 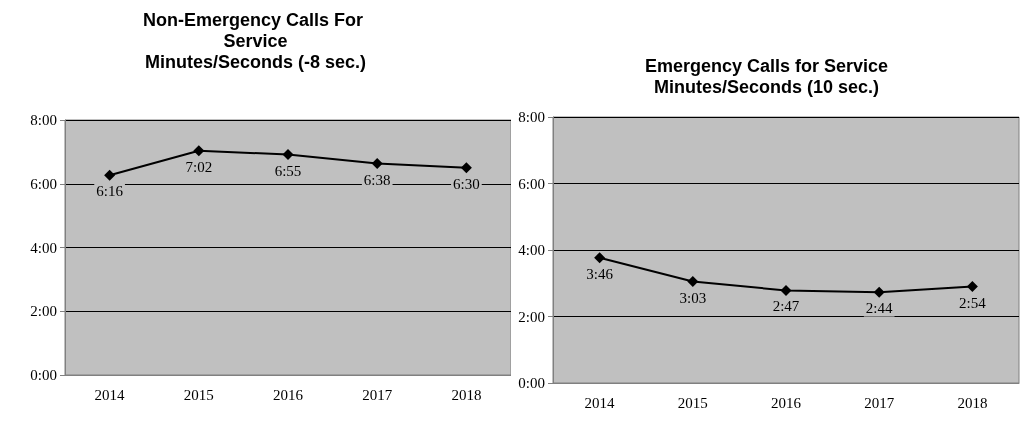 What do you see at coordinates (288, 170) in the screenshot?
I see `data-label: 6:55` at bounding box center [288, 170].